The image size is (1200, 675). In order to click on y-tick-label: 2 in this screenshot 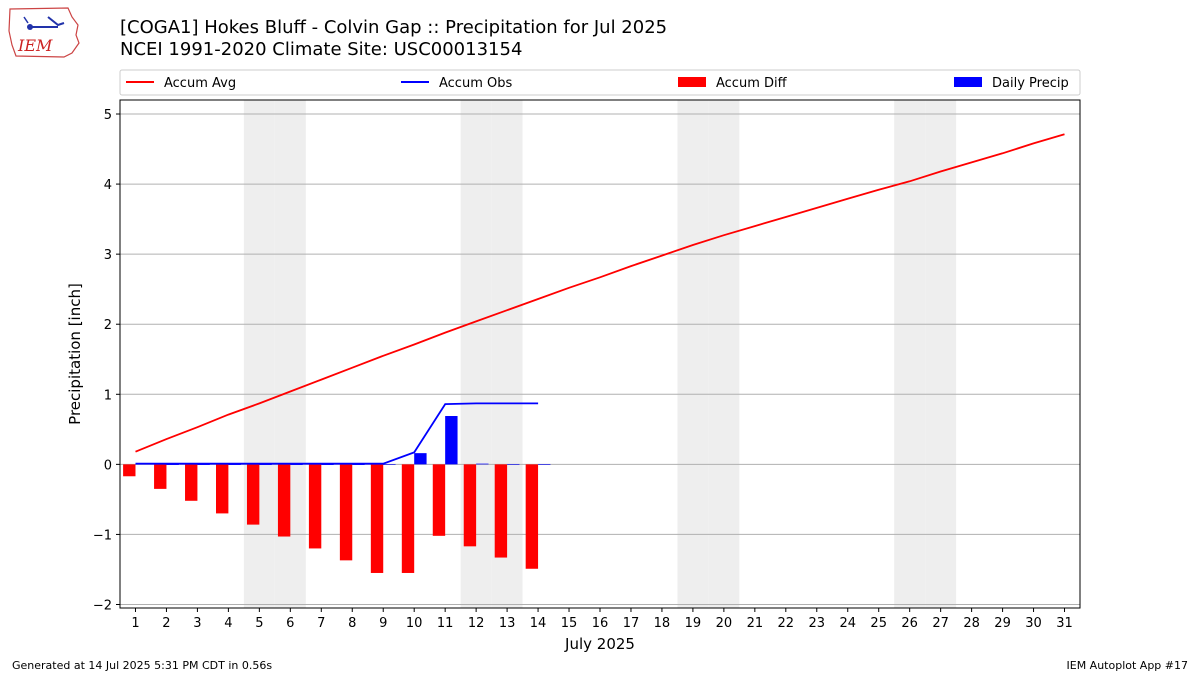, I will do `click(108, 325)`.